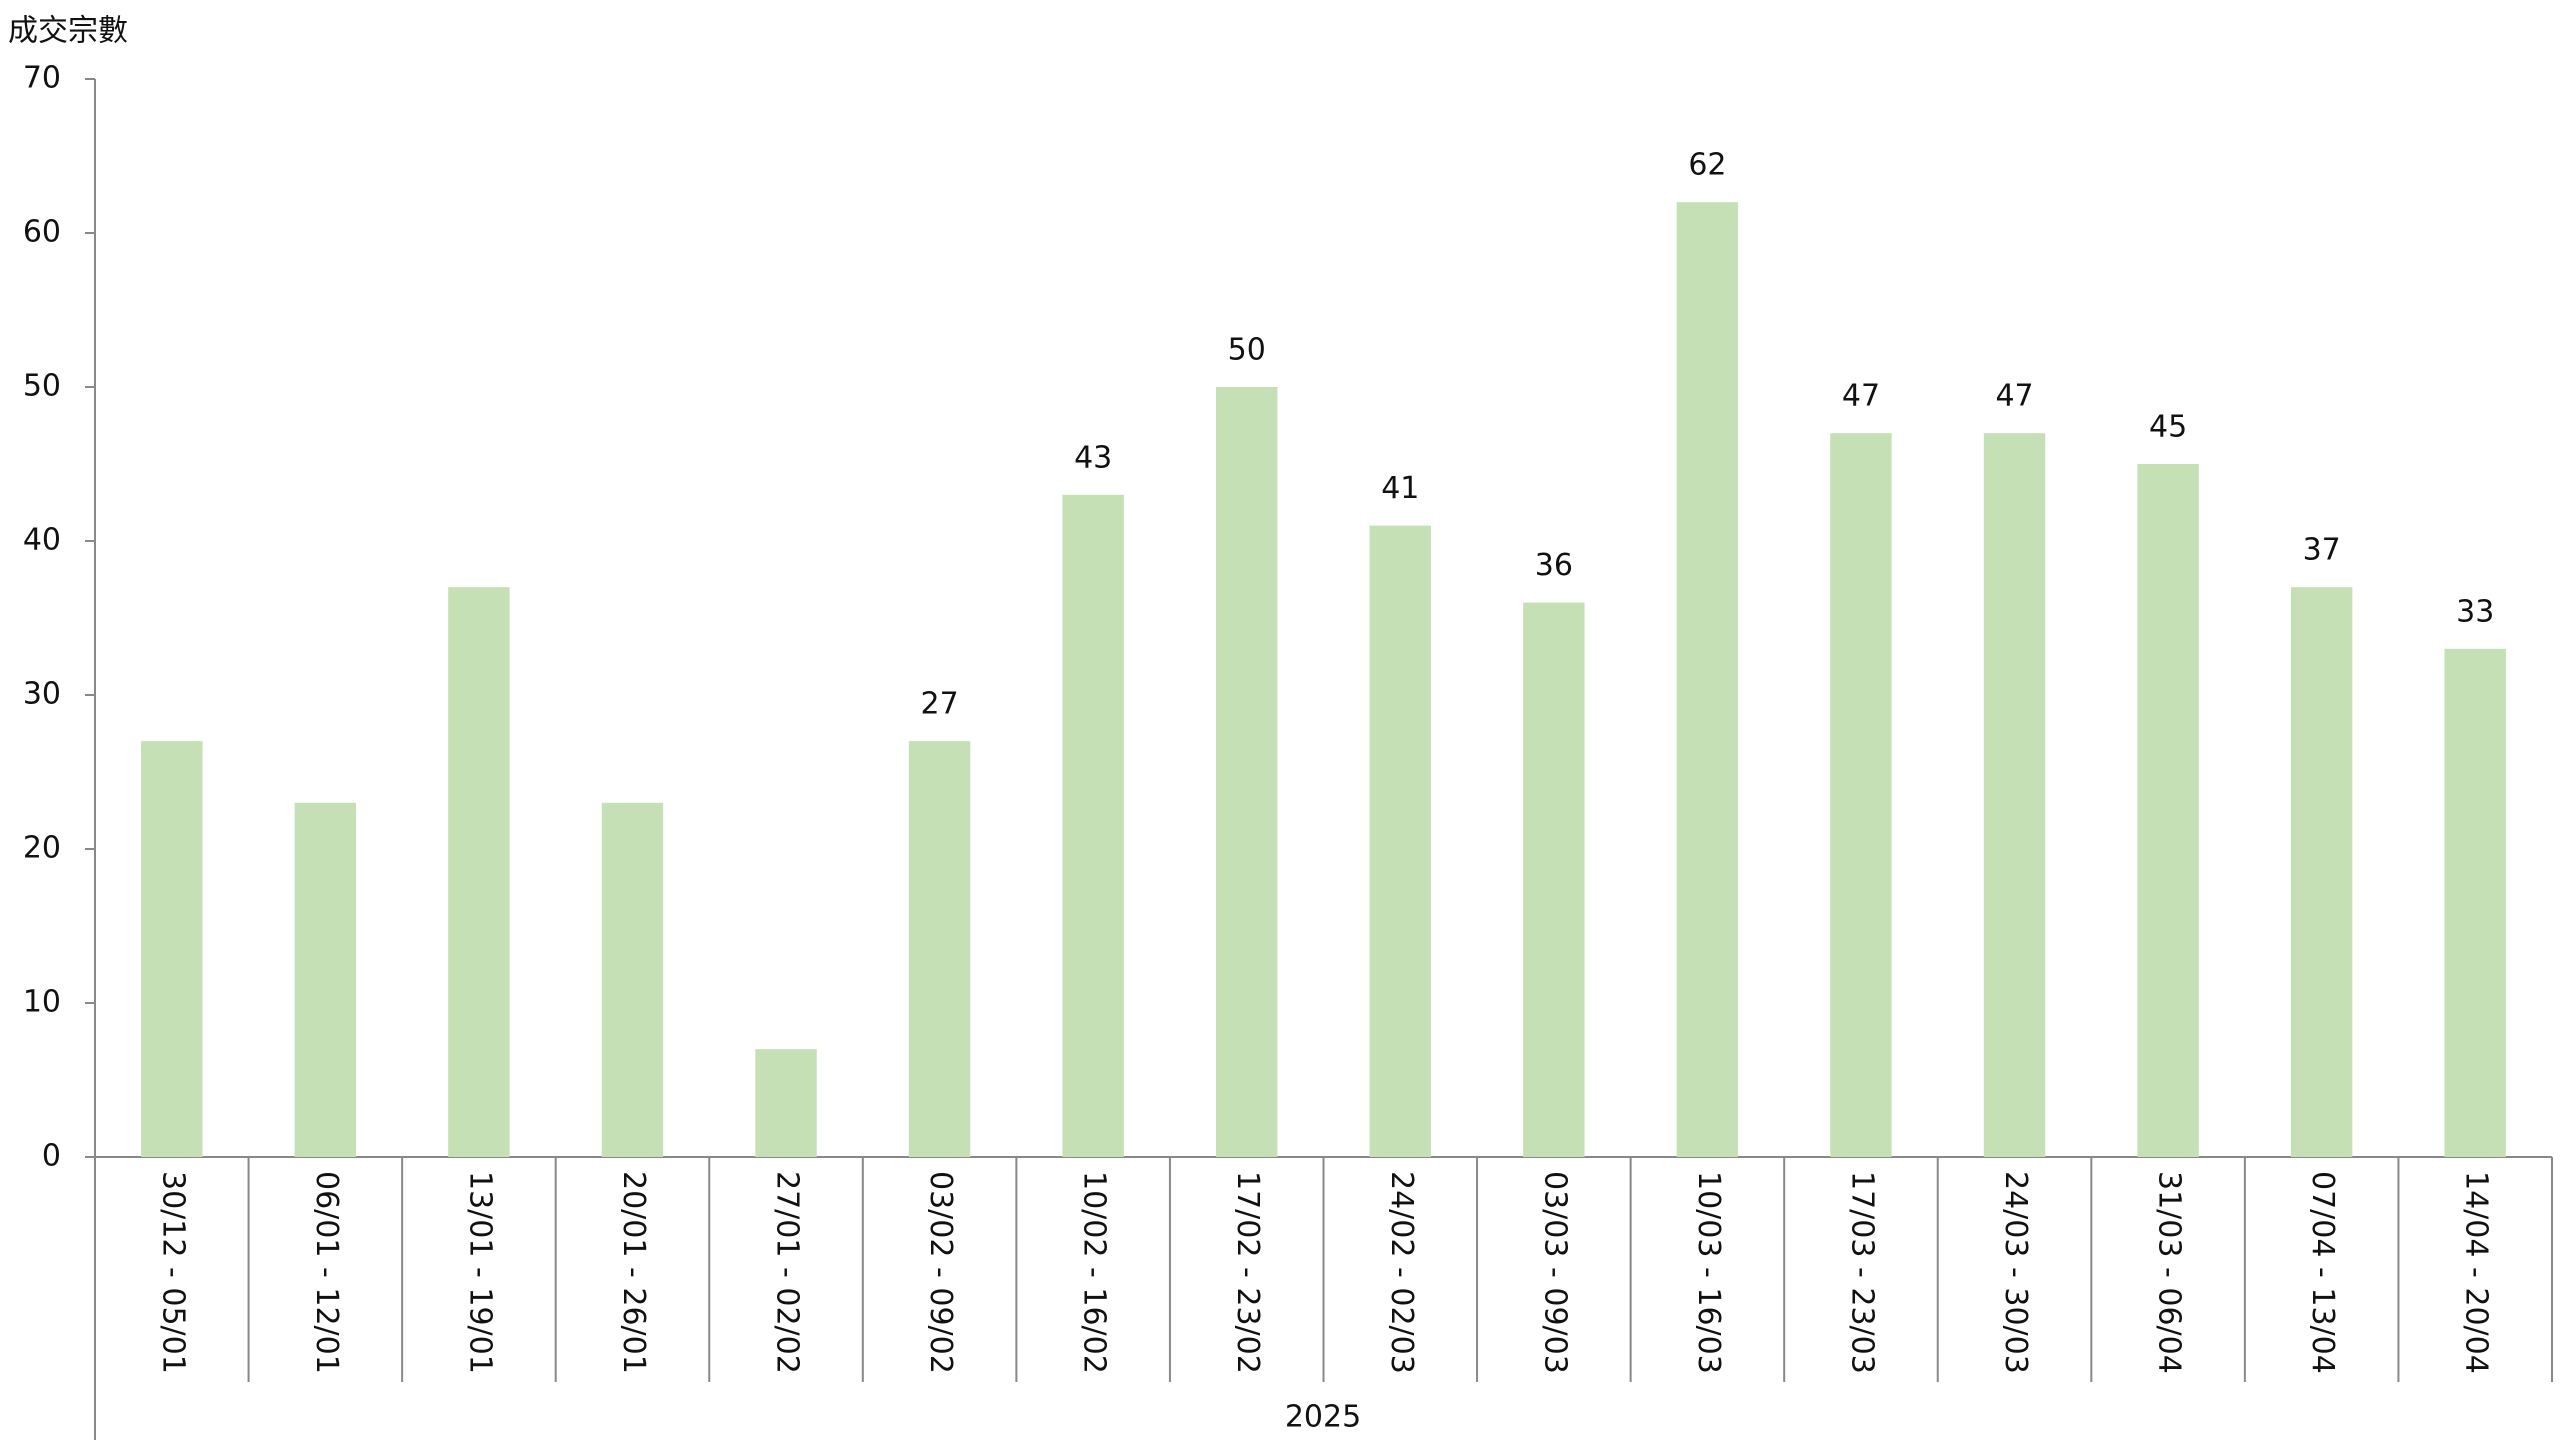  I want to click on data-label: 41, so click(1400, 488).